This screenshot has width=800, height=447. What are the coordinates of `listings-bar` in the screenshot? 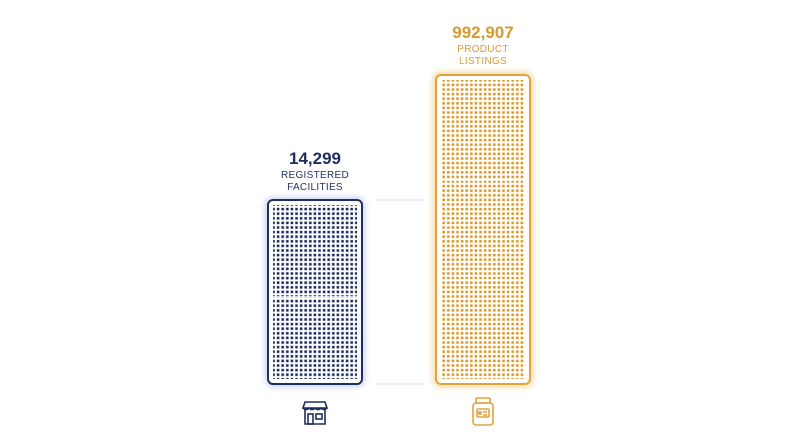 It's located at (483, 229).